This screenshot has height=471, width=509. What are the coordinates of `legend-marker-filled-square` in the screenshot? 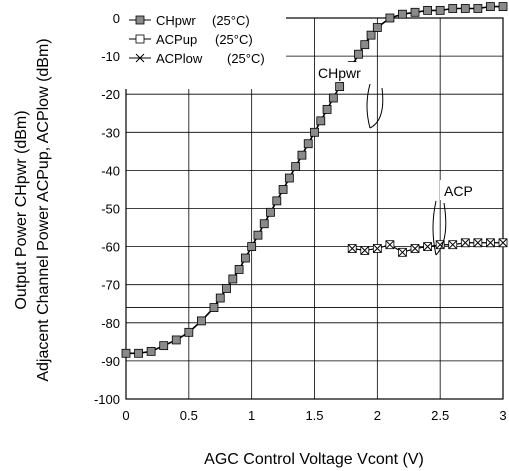 It's located at (140, 20).